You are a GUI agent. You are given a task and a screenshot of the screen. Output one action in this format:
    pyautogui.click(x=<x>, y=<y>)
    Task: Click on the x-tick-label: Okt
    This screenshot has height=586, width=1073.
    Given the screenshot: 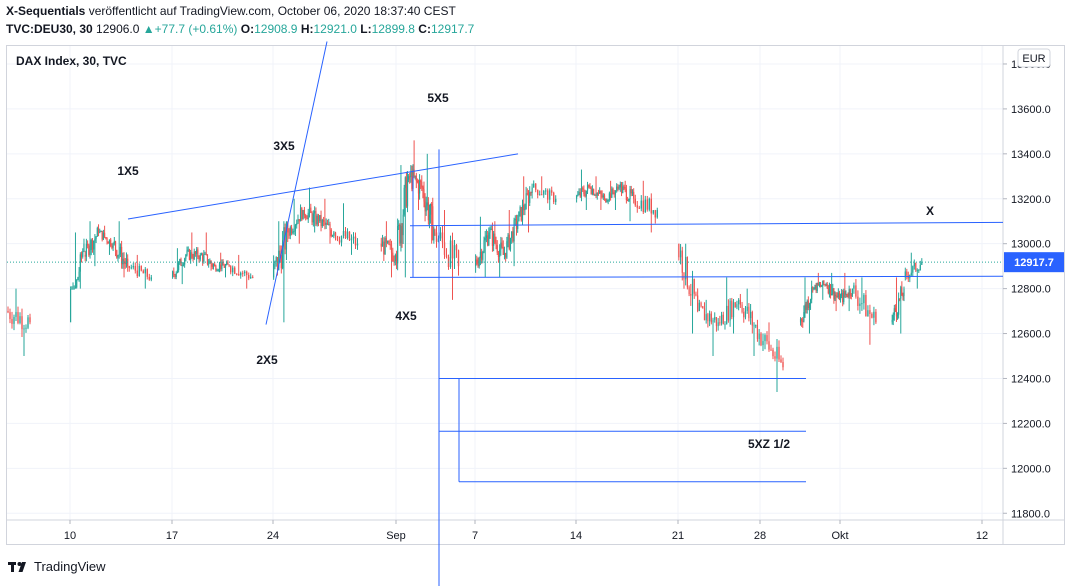 What is the action you would take?
    pyautogui.click(x=839, y=536)
    